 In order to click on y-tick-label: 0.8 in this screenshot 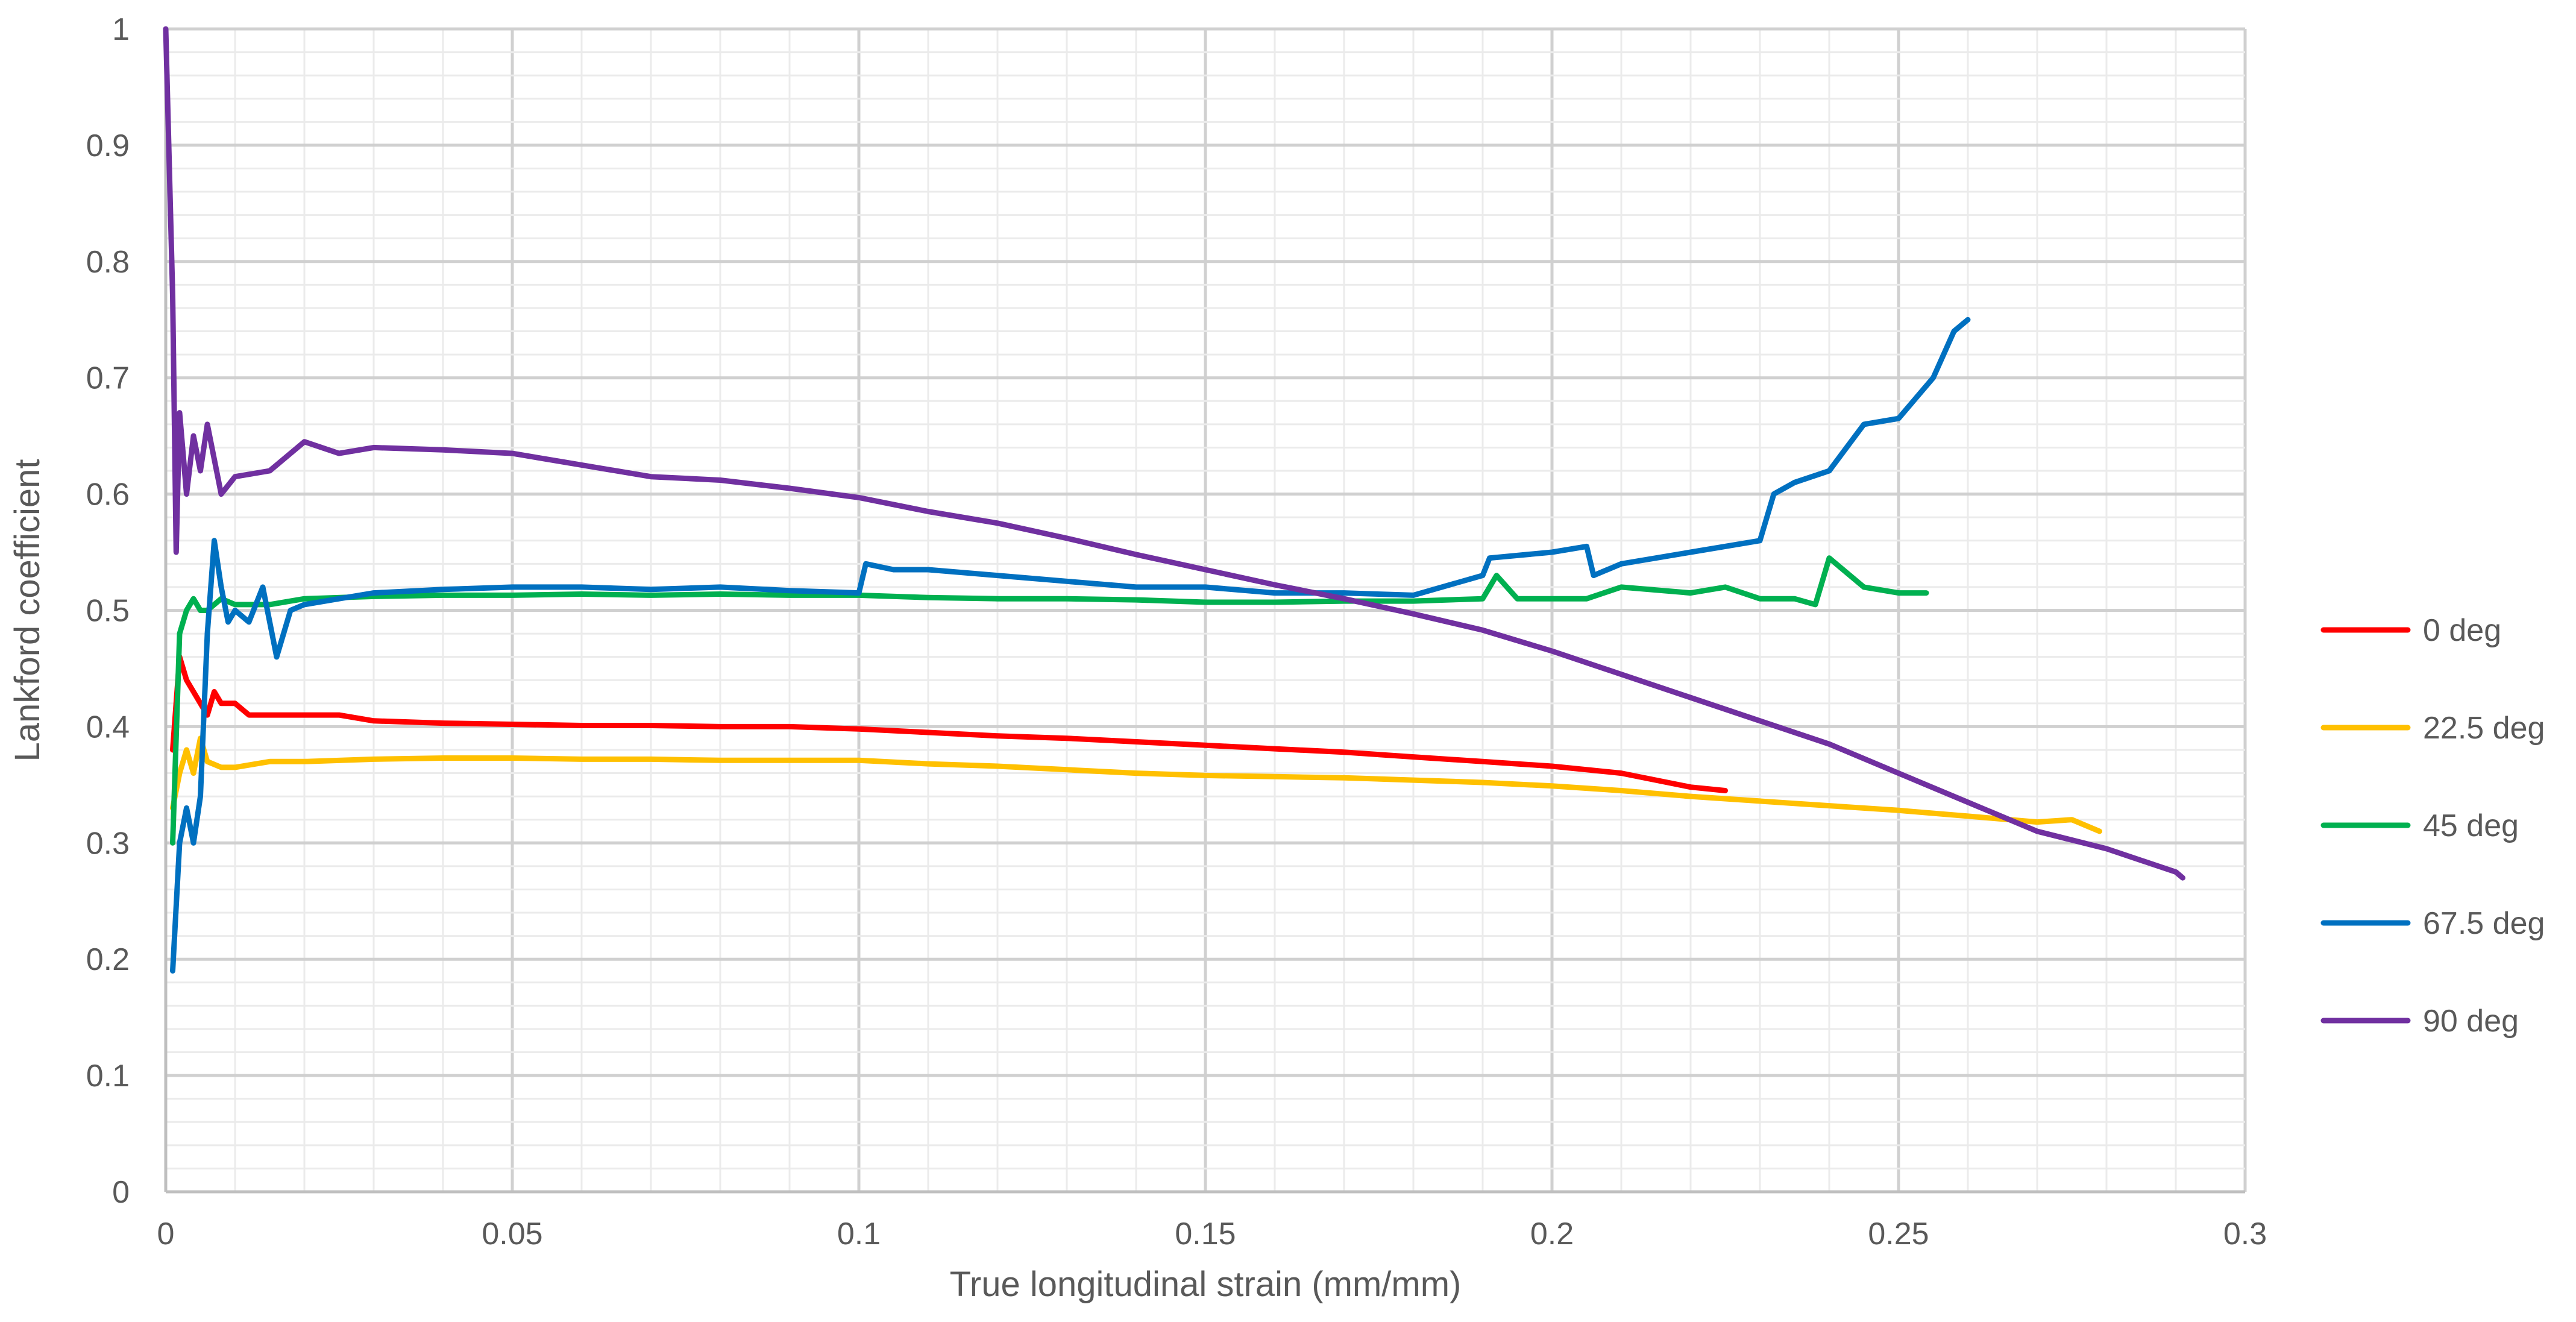, I will do `click(108, 262)`.